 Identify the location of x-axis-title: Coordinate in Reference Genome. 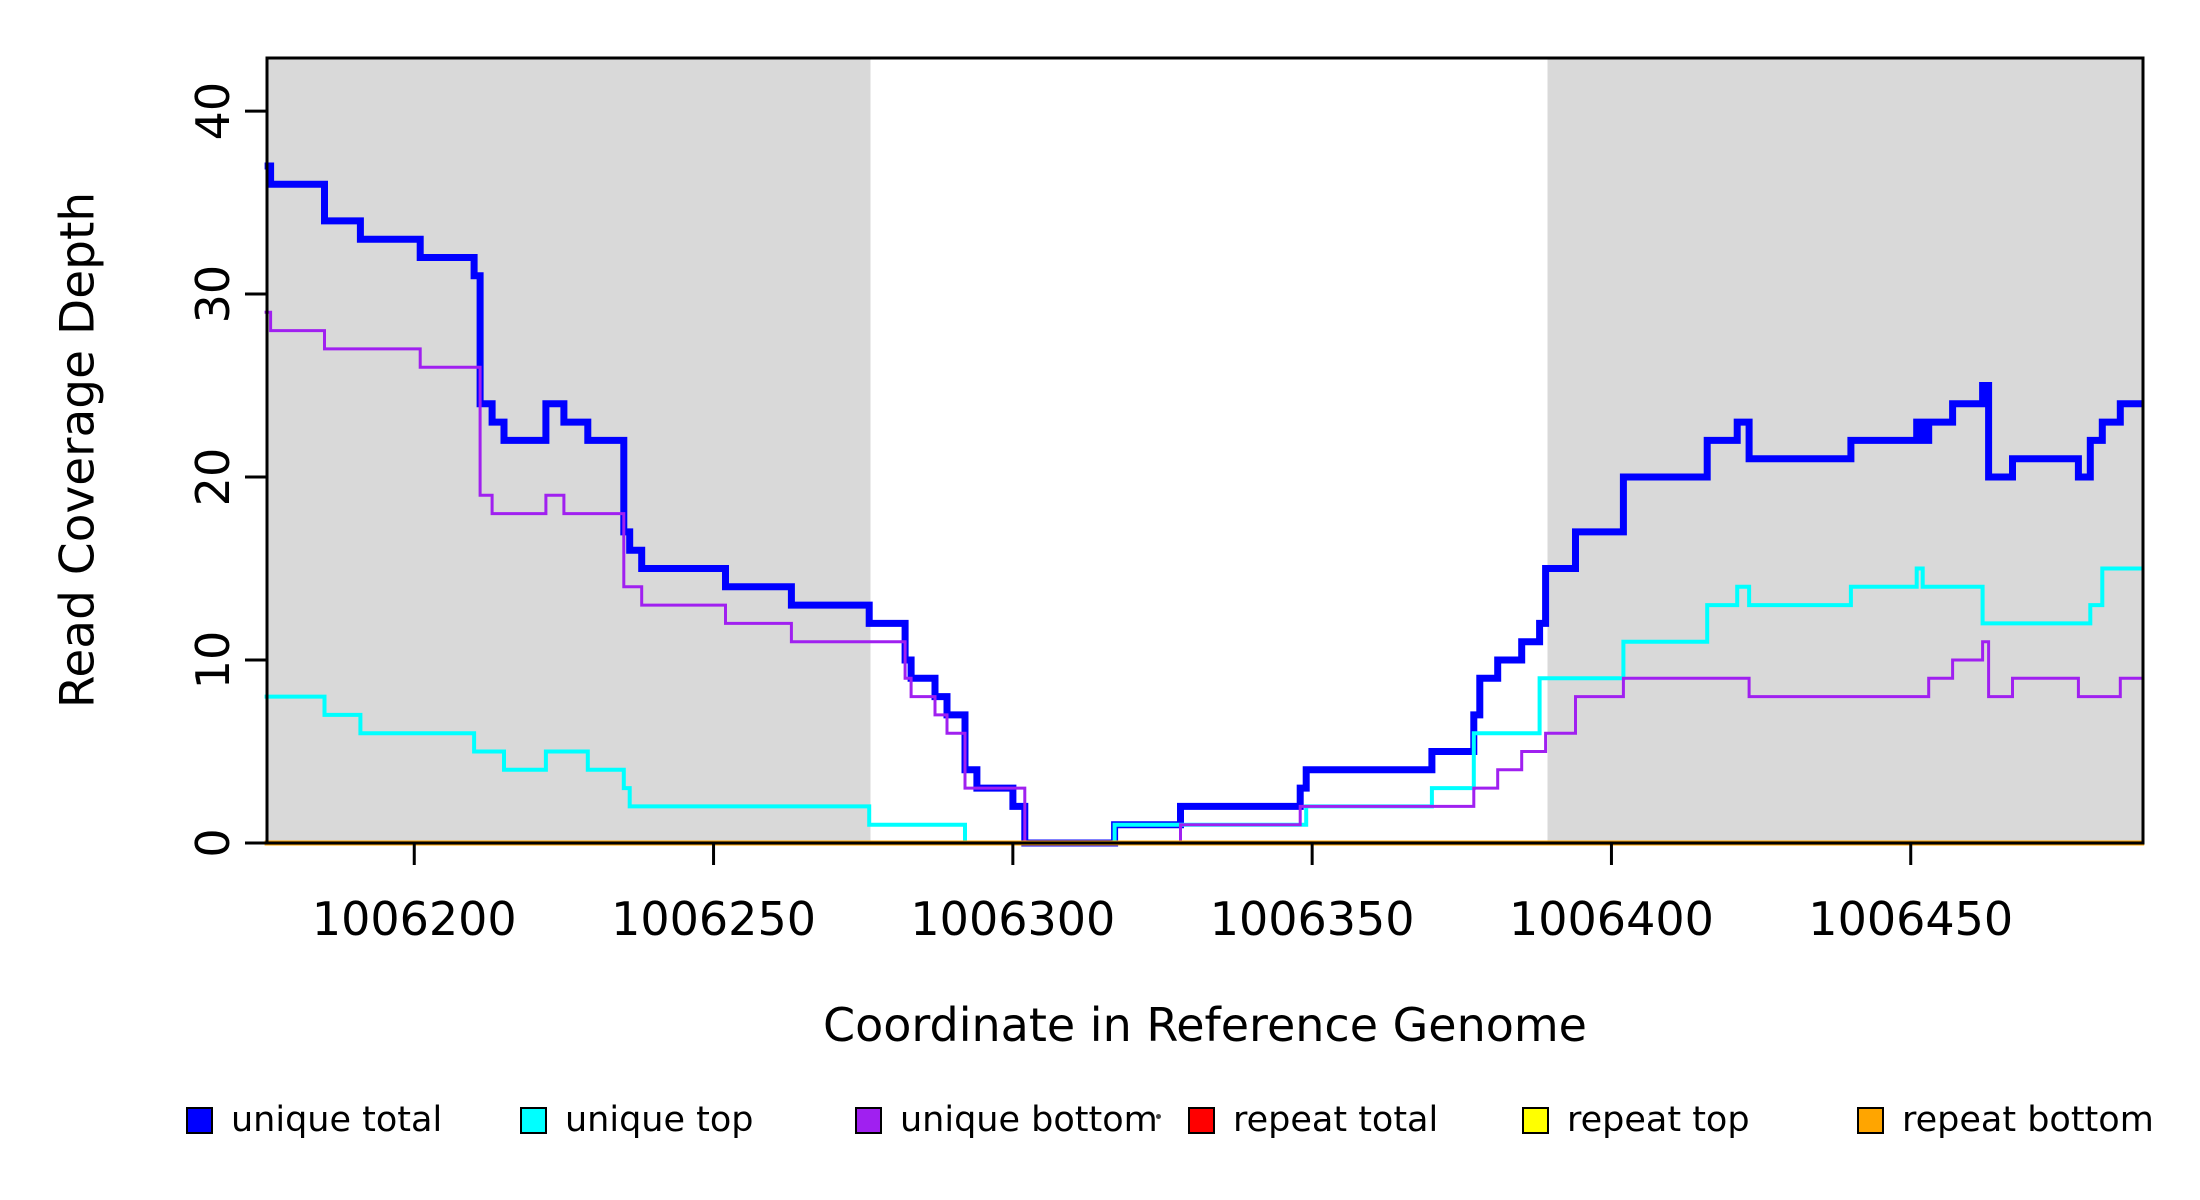
(1205, 1025).